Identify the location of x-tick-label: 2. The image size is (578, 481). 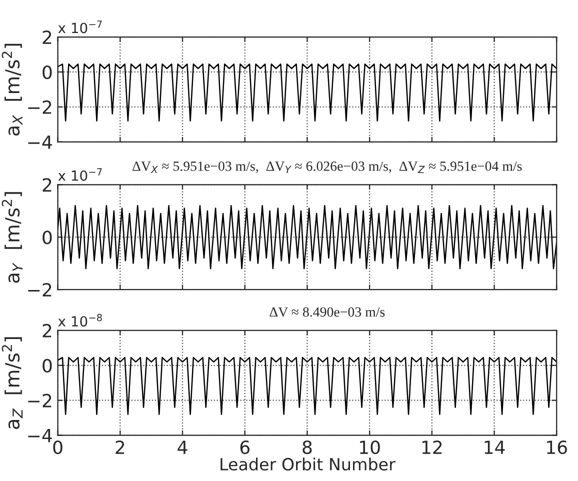
(120, 447).